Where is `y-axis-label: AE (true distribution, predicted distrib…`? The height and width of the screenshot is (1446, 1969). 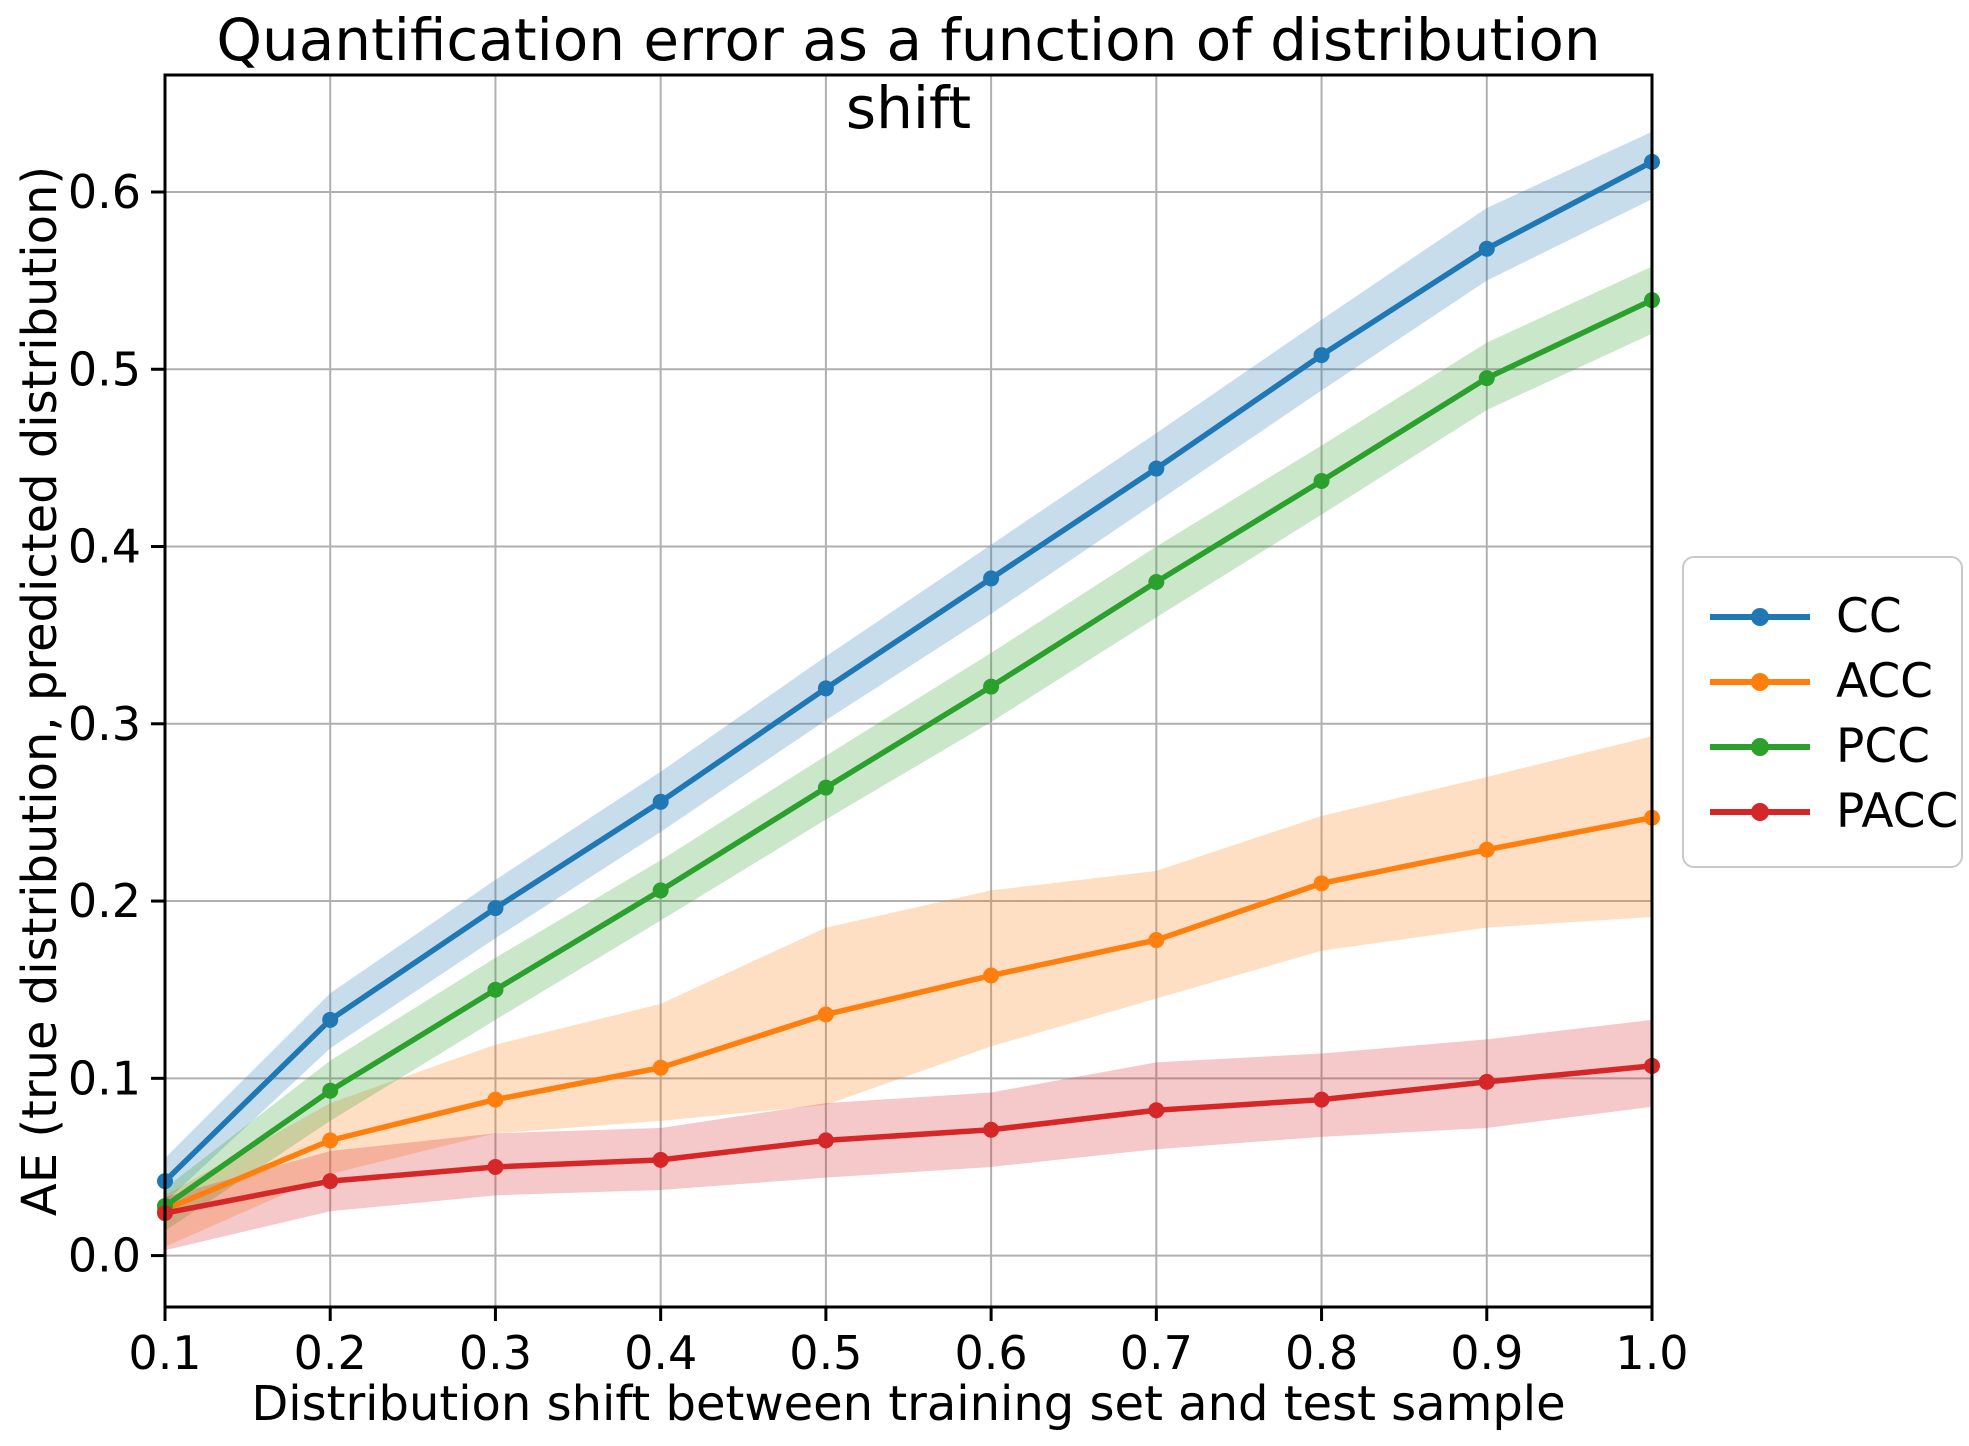 y-axis-label: AE (true distribution, predicted distrib… is located at coordinates (40, 691).